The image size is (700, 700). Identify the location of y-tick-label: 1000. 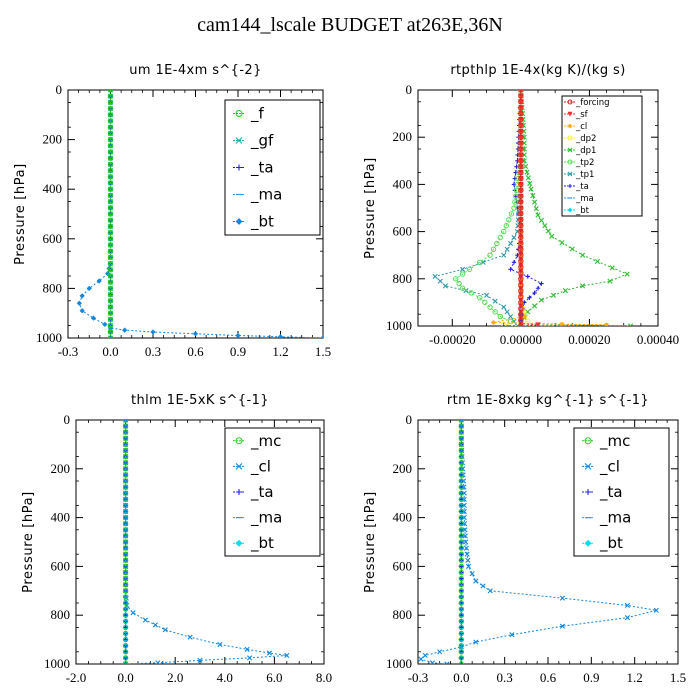
(399, 663).